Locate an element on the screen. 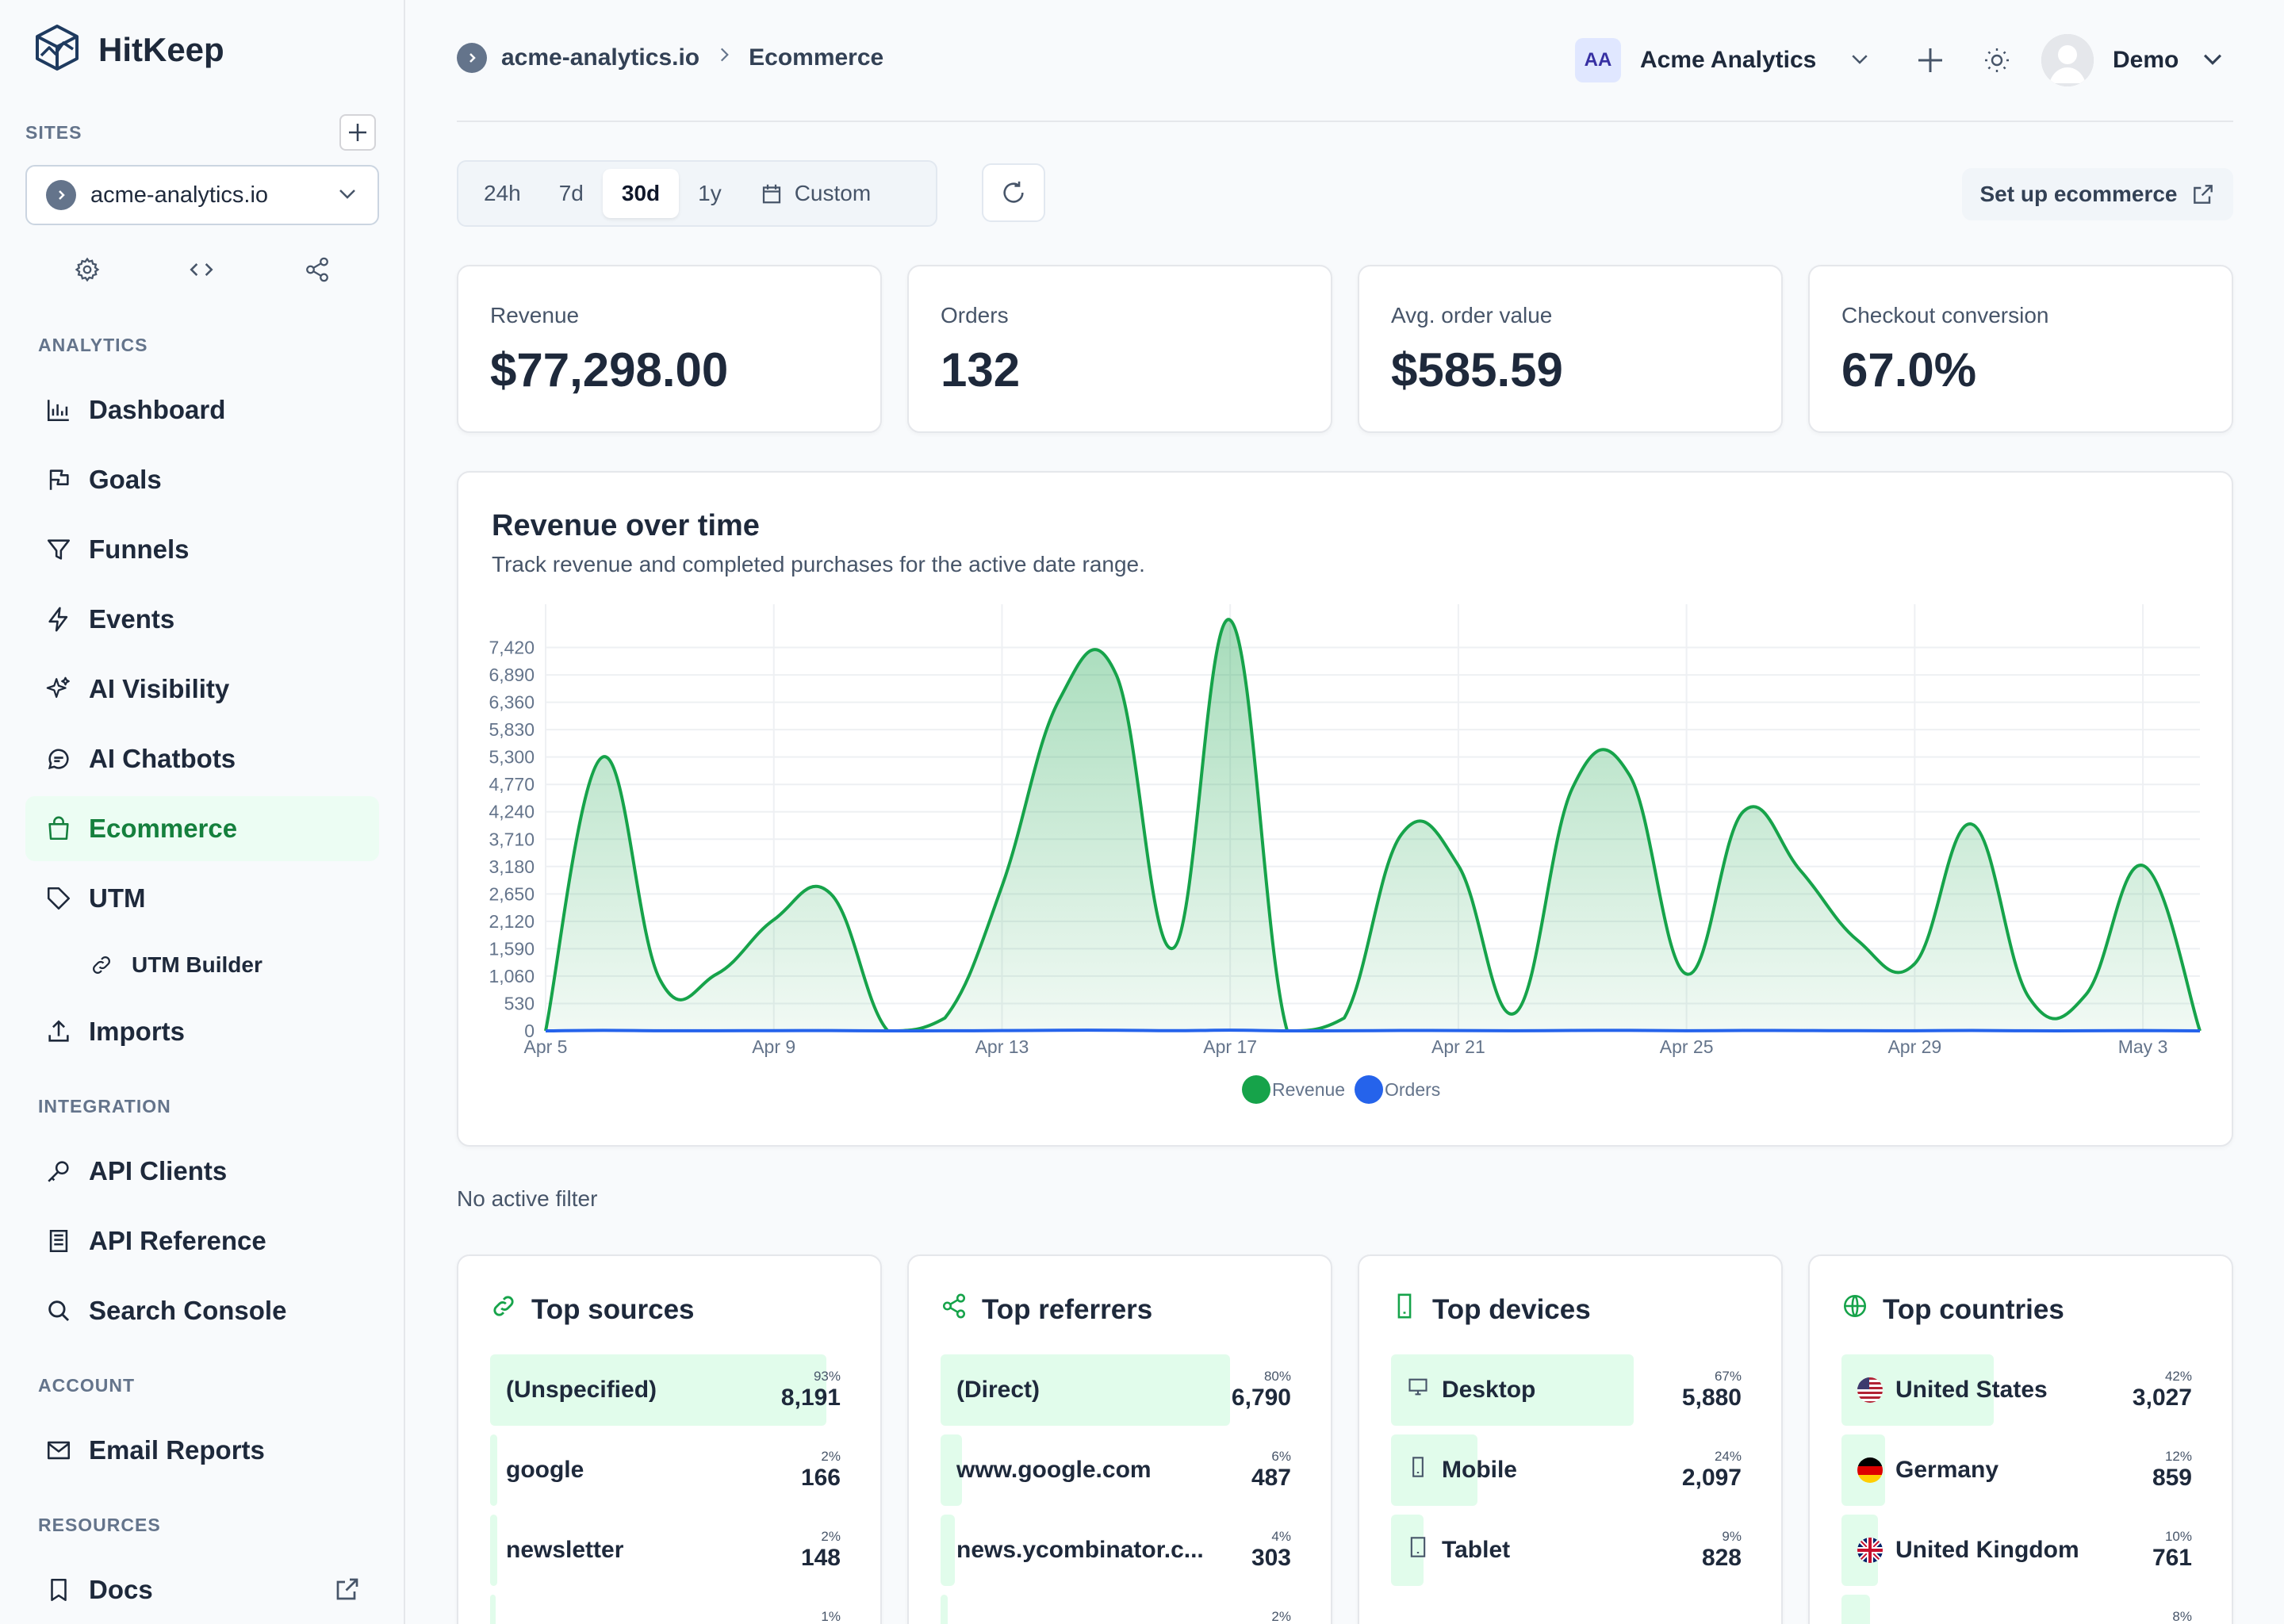  list-row: google 2% 166 is located at coordinates (671, 1470).